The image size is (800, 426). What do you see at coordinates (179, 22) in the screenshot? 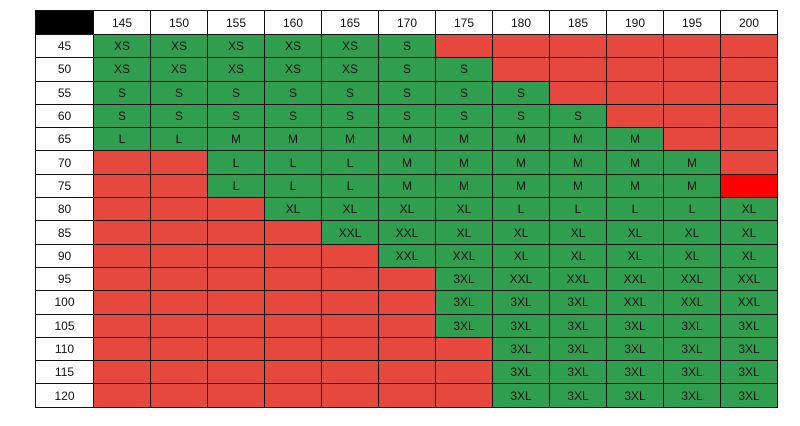
I see `column-header: 150` at bounding box center [179, 22].